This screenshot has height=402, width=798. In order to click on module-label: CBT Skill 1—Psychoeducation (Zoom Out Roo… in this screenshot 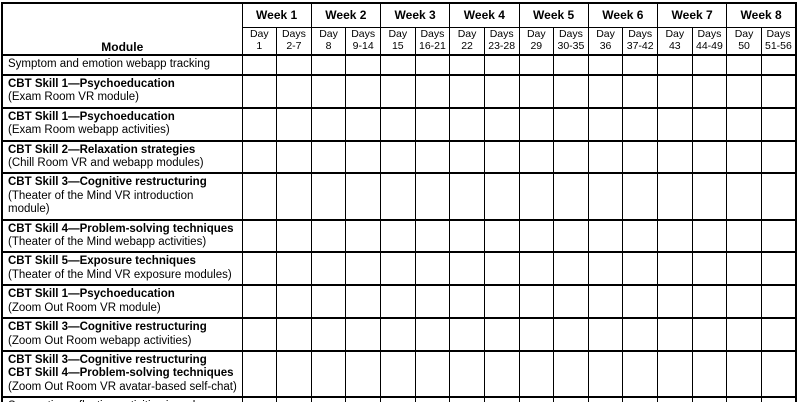, I will do `click(122, 302)`.